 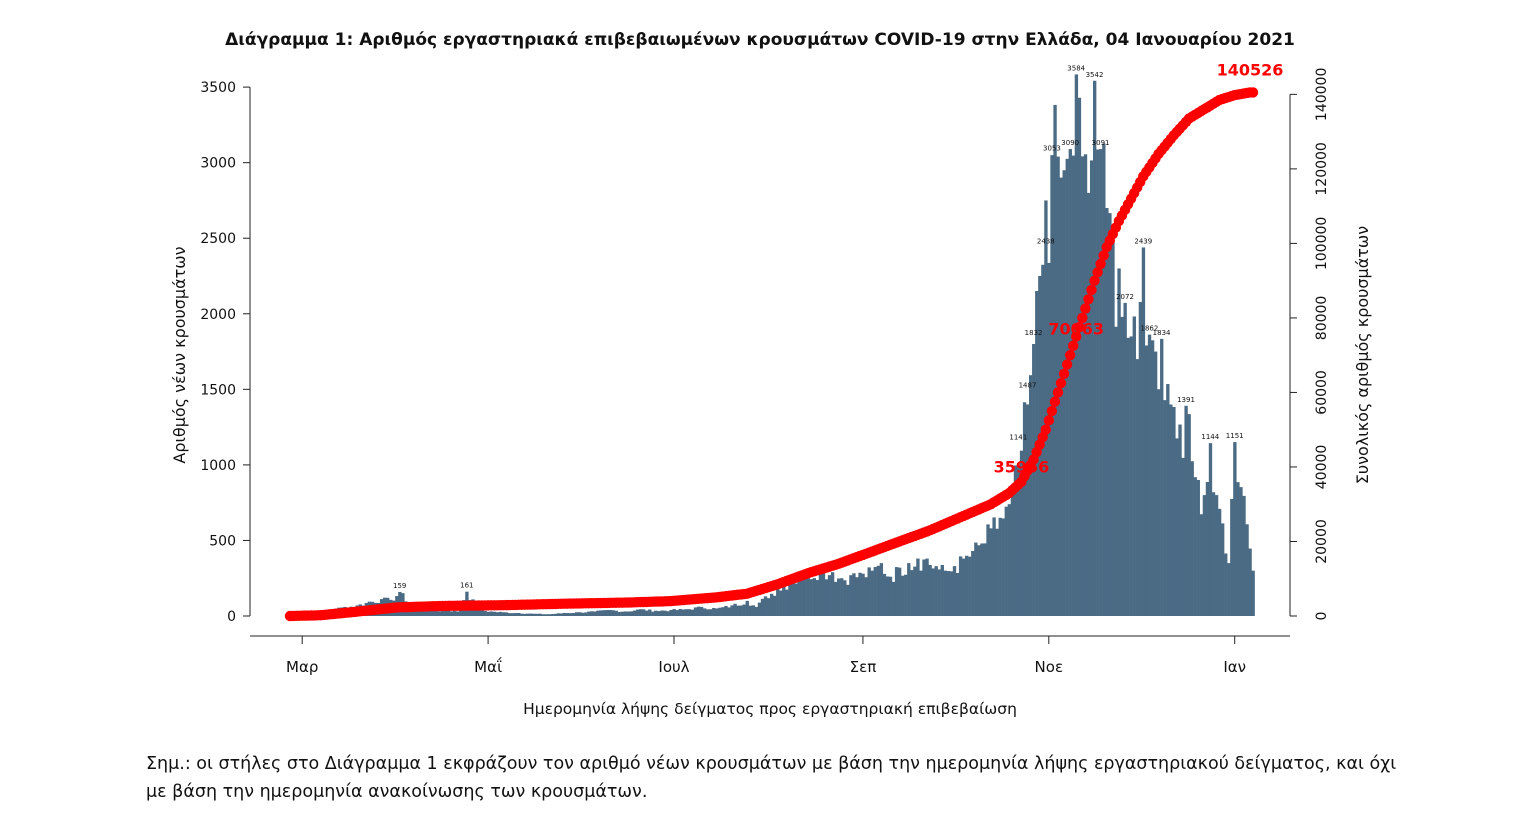 What do you see at coordinates (673, 667) in the screenshot?
I see `x-tick-label: Ιουλ` at bounding box center [673, 667].